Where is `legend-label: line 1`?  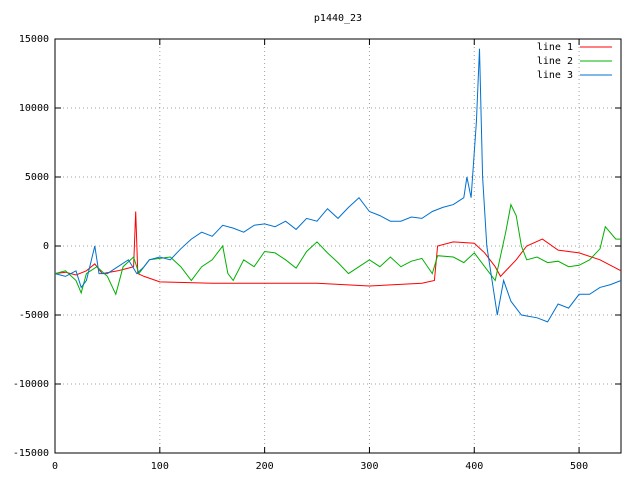
legend-label: line 1 is located at coordinates (555, 47).